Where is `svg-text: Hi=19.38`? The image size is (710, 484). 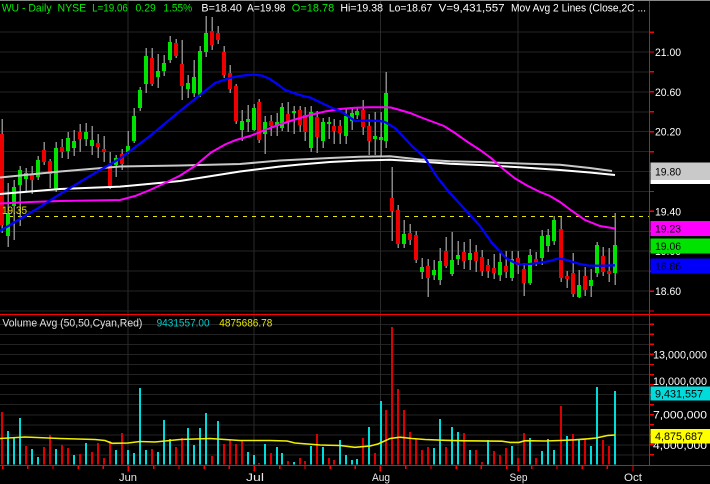
svg-text: Hi=19.38 is located at coordinates (361, 9).